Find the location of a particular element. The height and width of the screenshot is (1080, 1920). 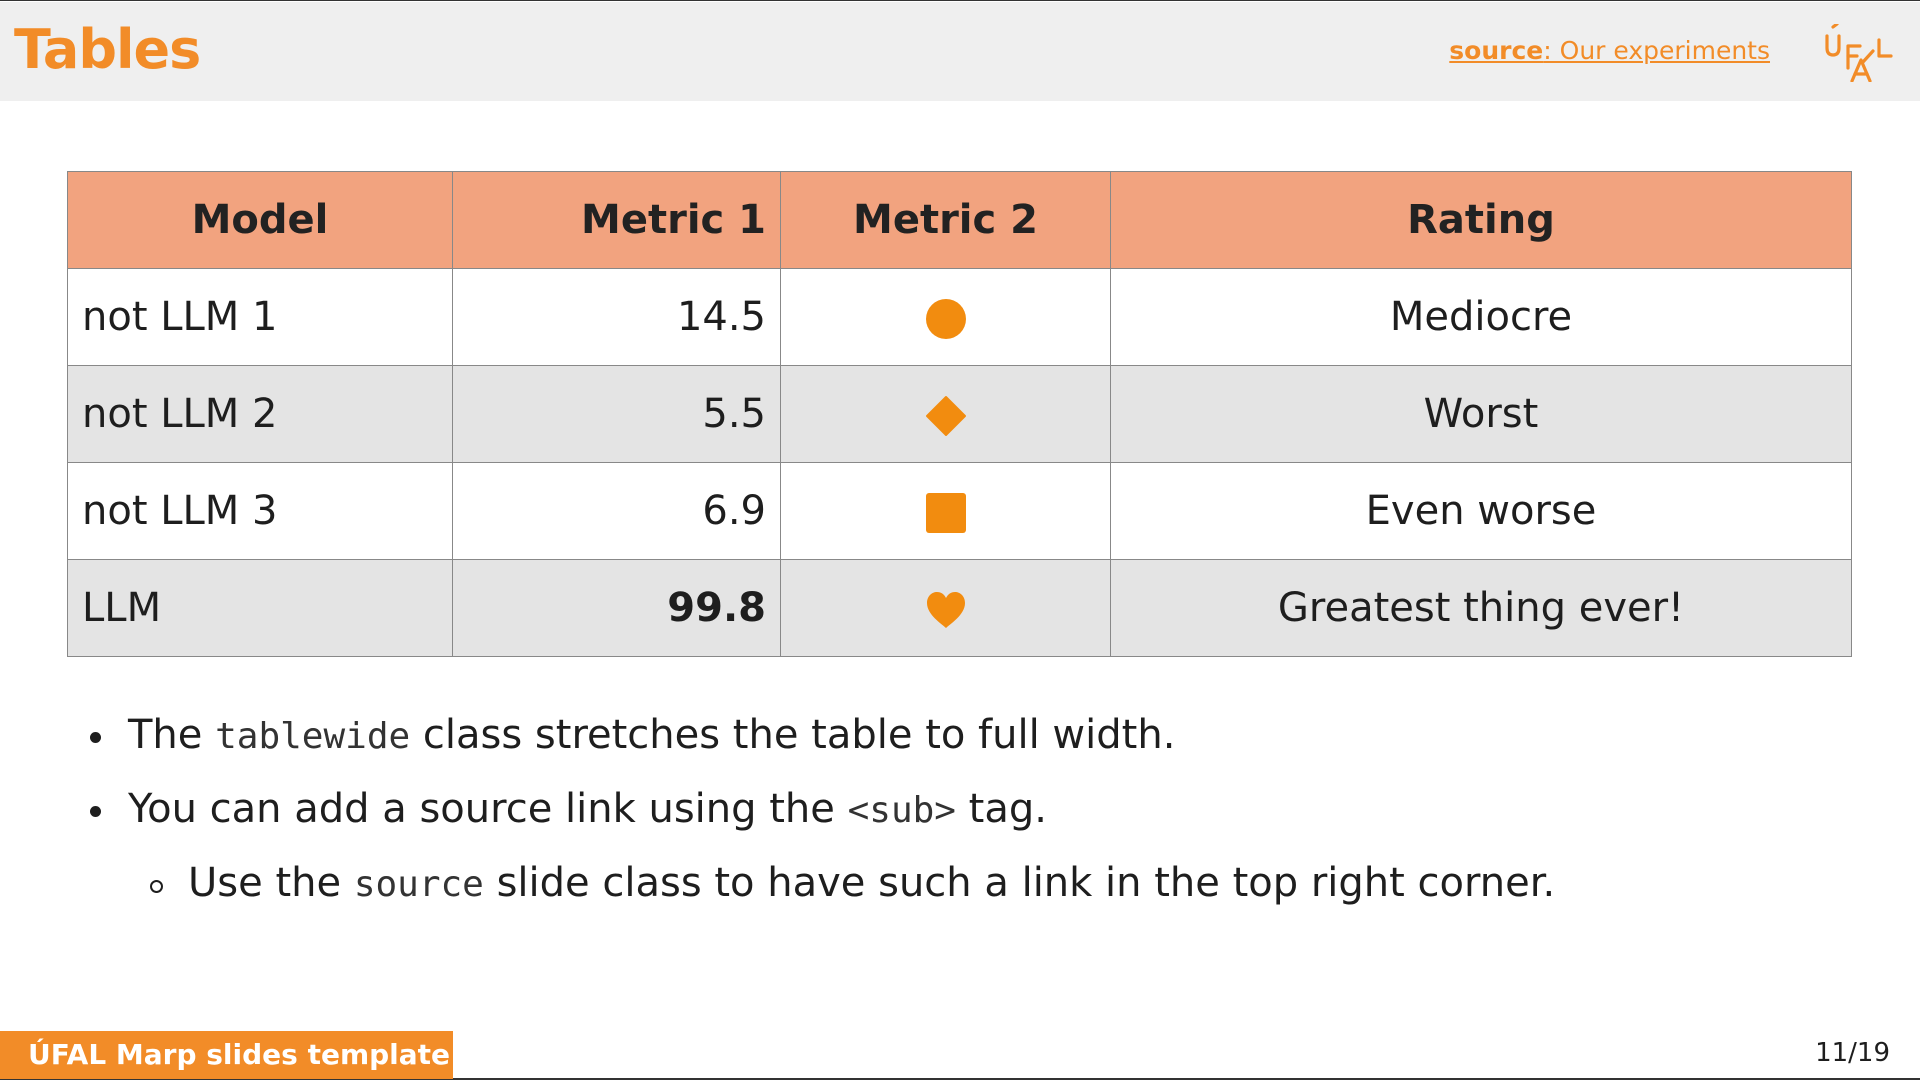

table-row: not LLM 3 6.9 Even worse is located at coordinates (959, 511).